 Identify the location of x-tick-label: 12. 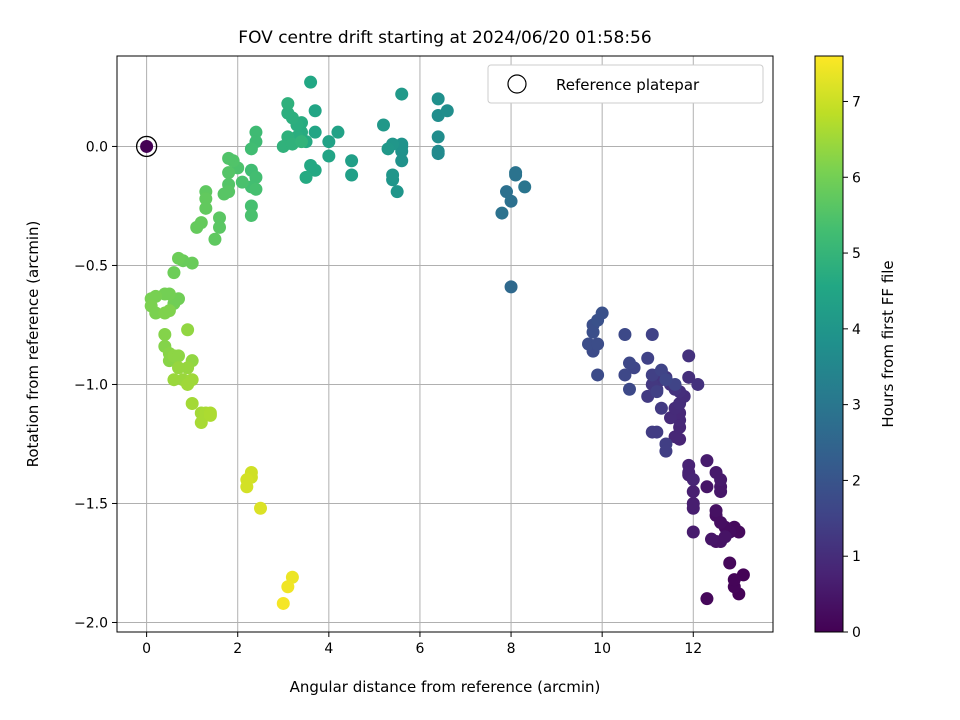
(693, 649).